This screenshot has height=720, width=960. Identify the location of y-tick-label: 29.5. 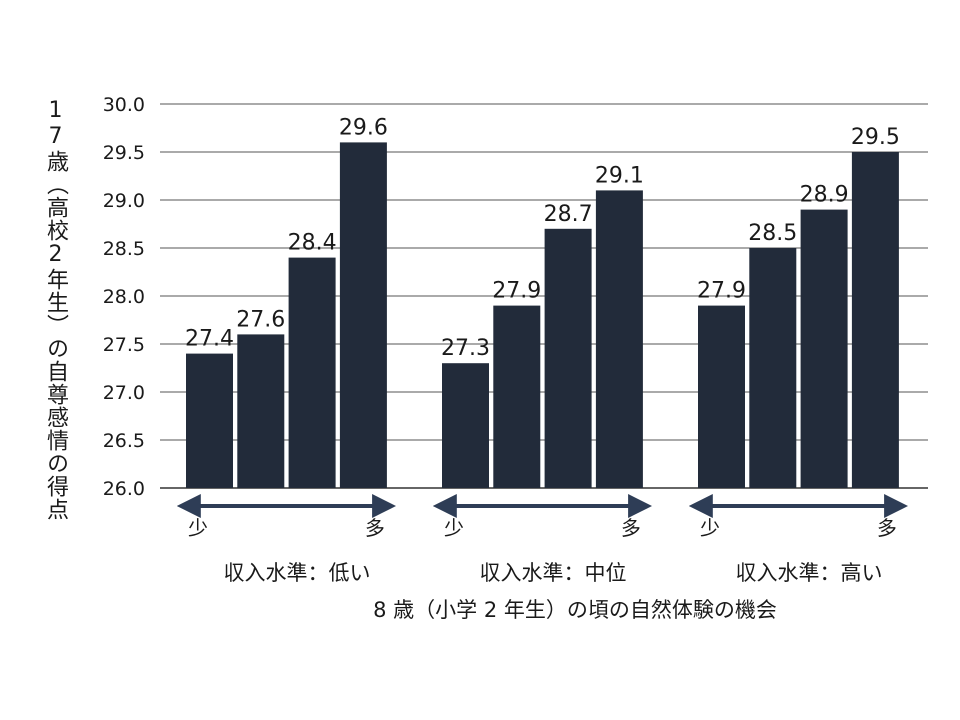
(124, 153).